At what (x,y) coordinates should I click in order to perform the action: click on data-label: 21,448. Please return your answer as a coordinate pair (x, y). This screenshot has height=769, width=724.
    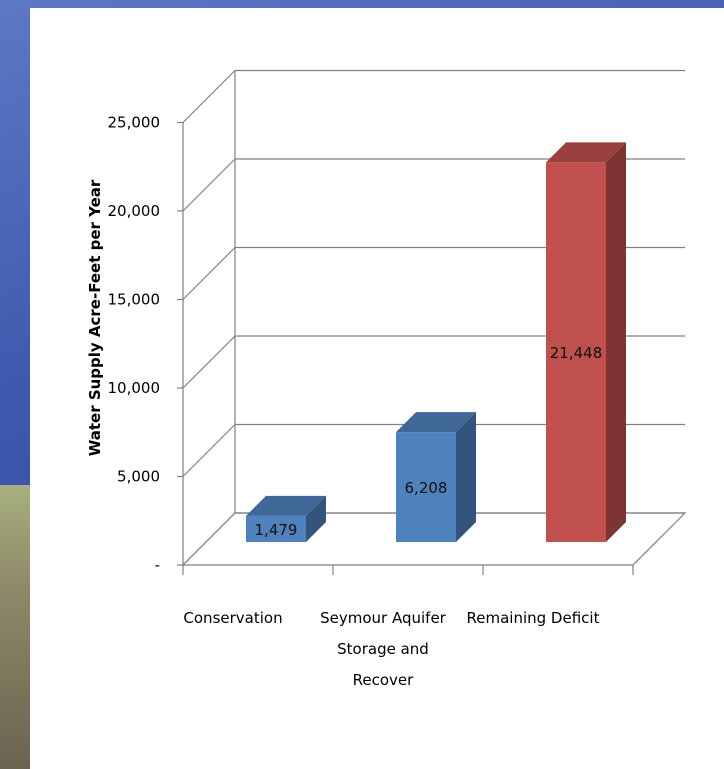
    Looking at the image, I should click on (576, 353).